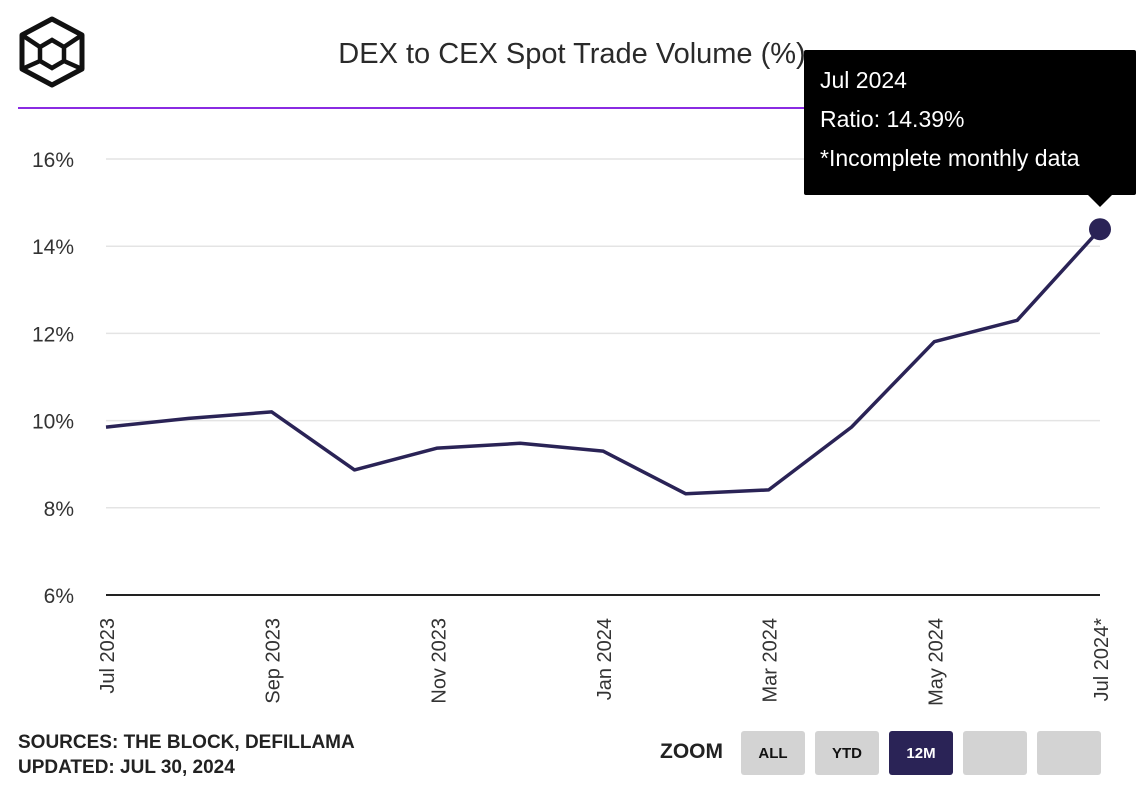 The width and height of the screenshot is (1144, 790). I want to click on y-tick-label: 6%, so click(59, 596).